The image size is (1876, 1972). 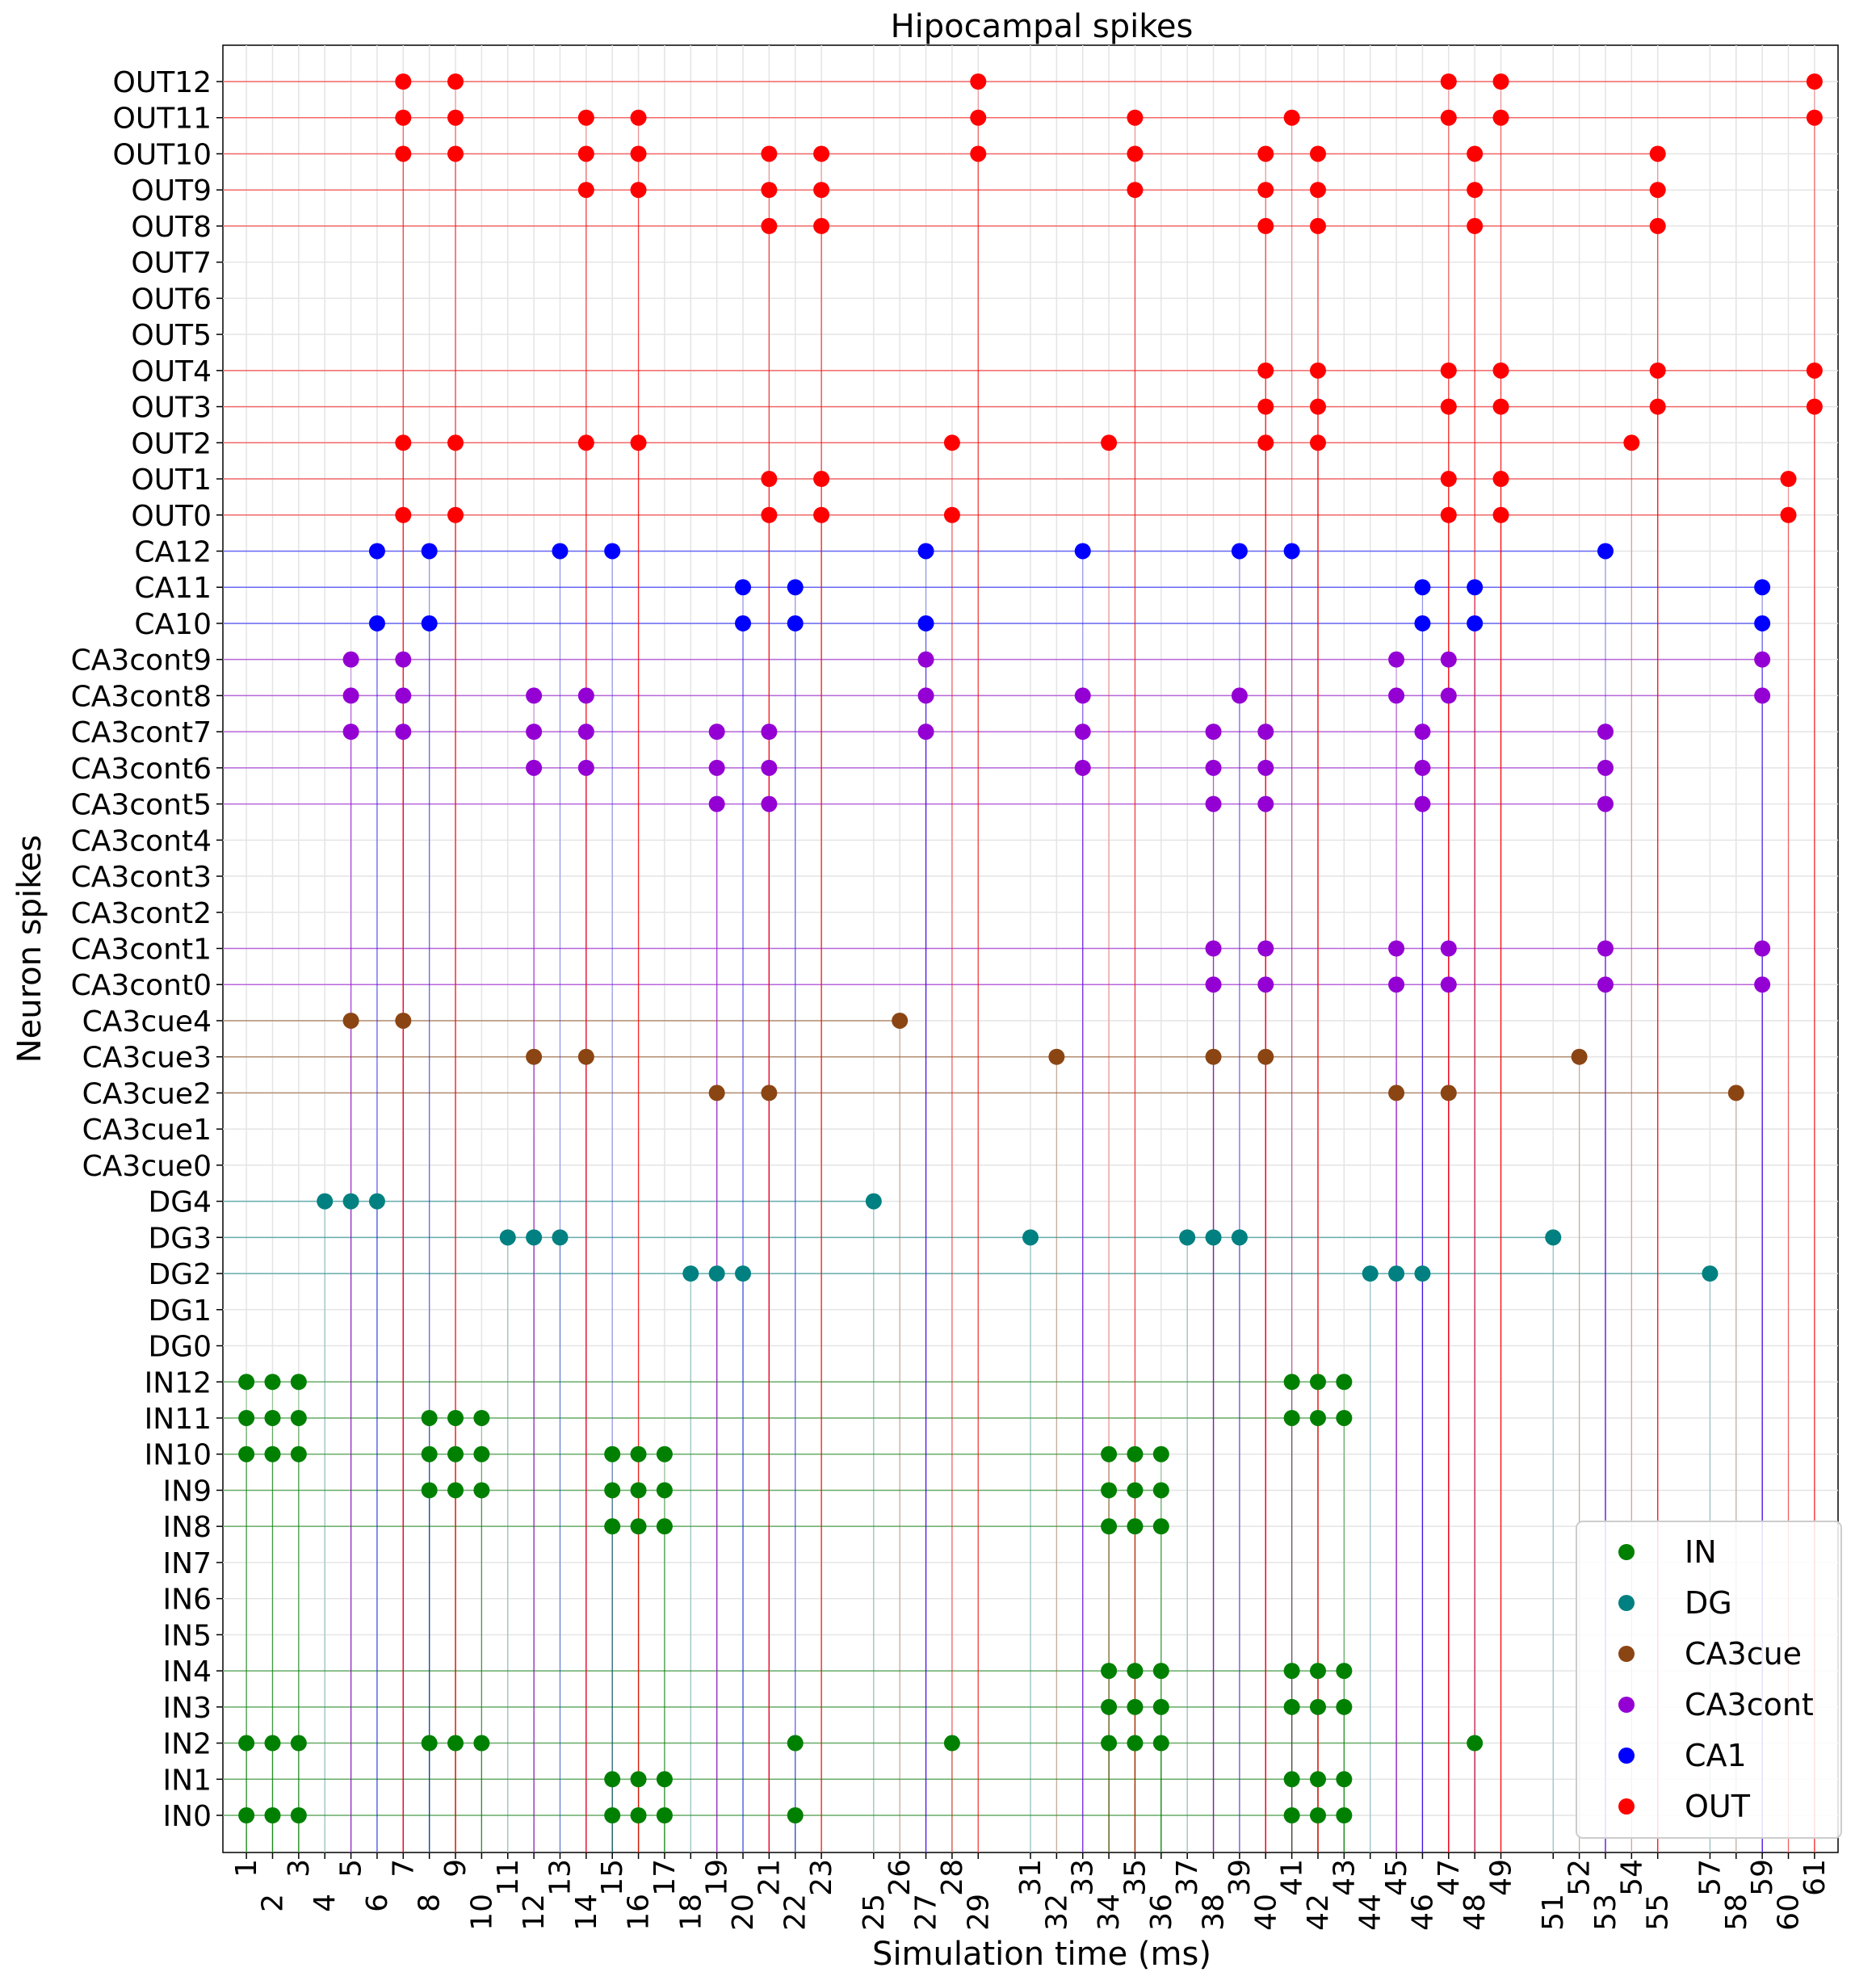 I want to click on y-tick-label: CA10, so click(x=173, y=624).